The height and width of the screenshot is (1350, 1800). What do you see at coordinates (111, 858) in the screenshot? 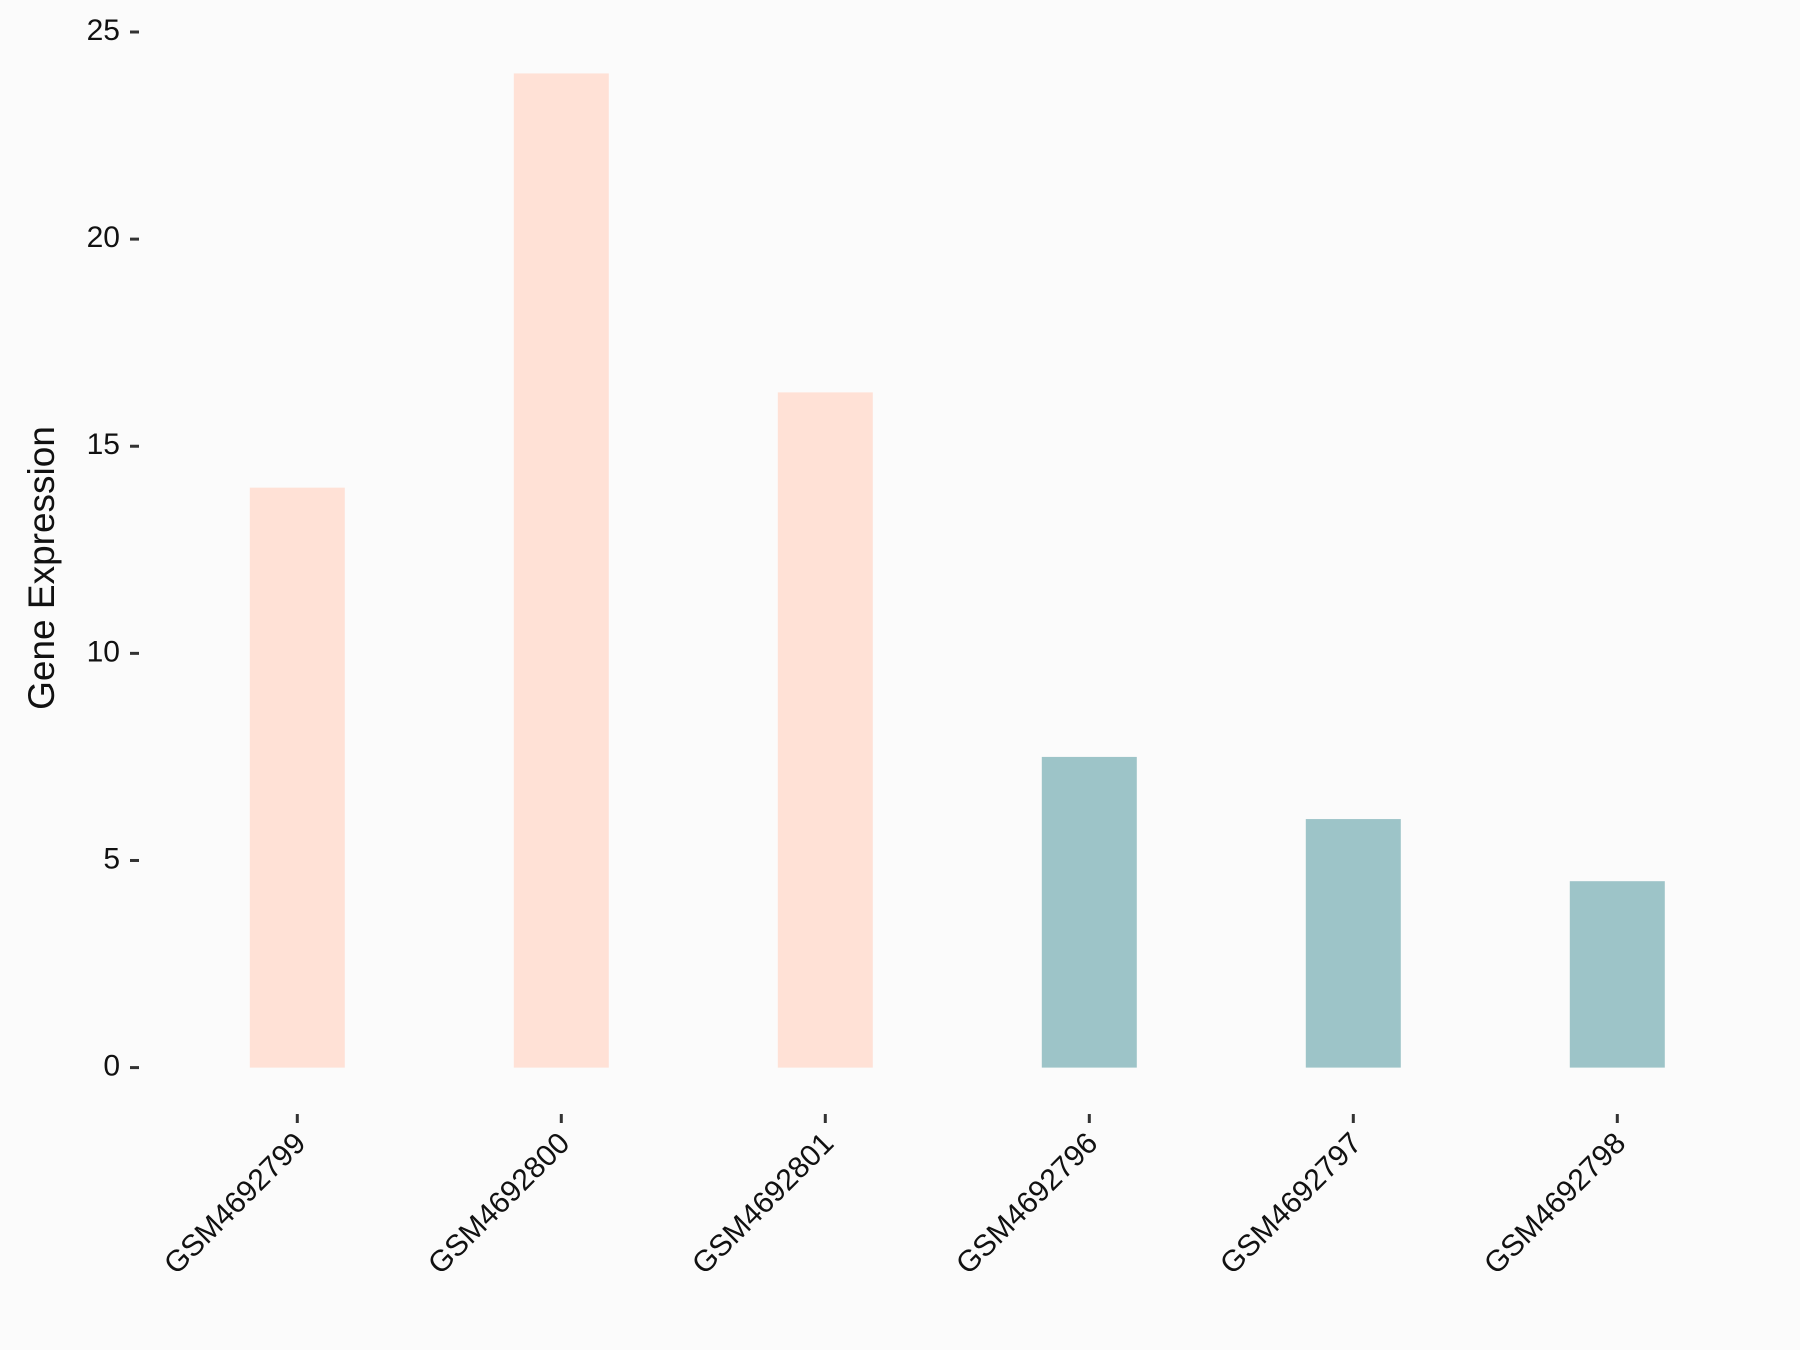
I see `y-tick-label: 5` at bounding box center [111, 858].